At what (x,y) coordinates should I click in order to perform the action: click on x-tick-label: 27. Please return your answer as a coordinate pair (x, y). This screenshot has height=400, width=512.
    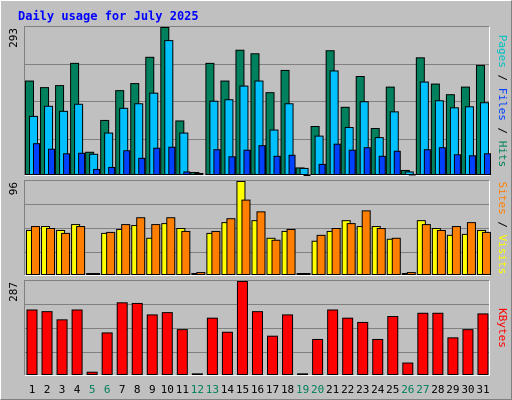
    Looking at the image, I should click on (422, 389).